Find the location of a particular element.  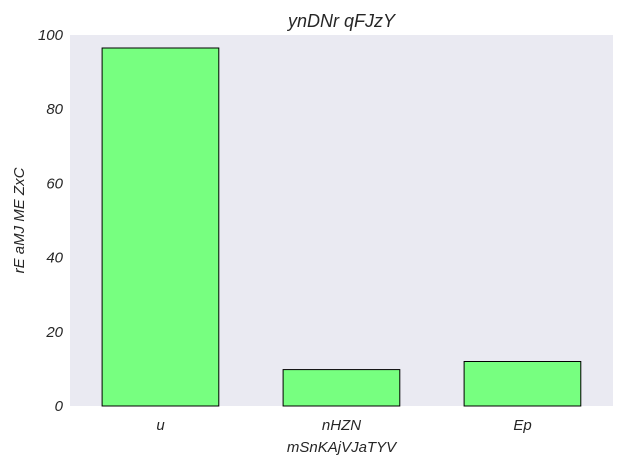

y-tick-label: 20 is located at coordinates (54, 332).